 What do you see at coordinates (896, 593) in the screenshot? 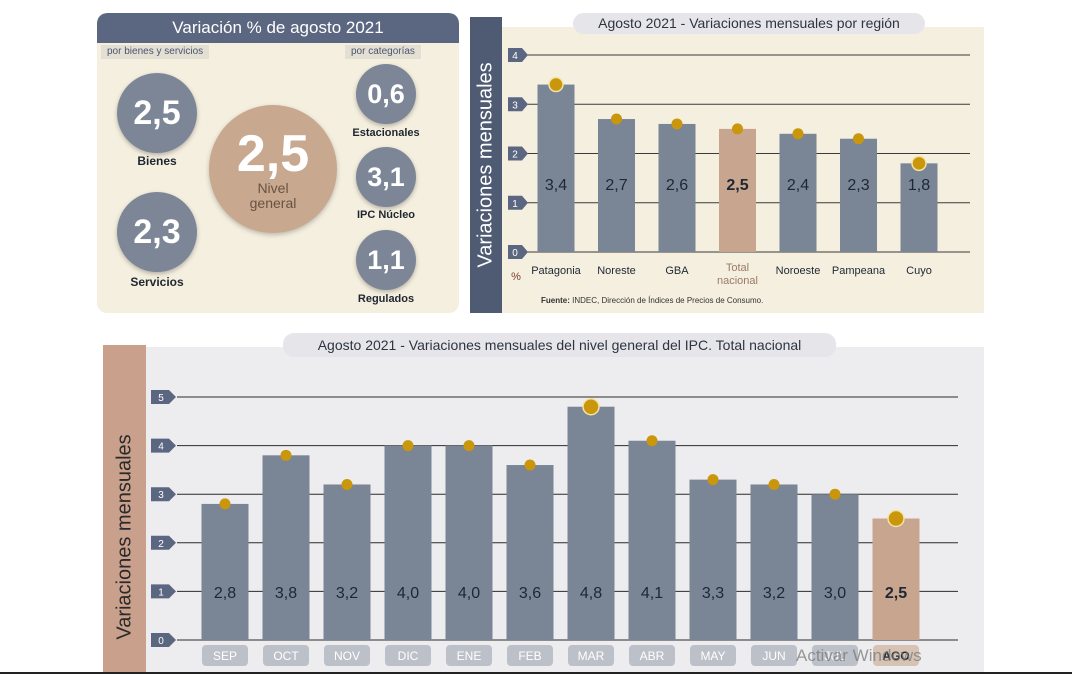
I see `monthly-value-label: 2,5` at bounding box center [896, 593].